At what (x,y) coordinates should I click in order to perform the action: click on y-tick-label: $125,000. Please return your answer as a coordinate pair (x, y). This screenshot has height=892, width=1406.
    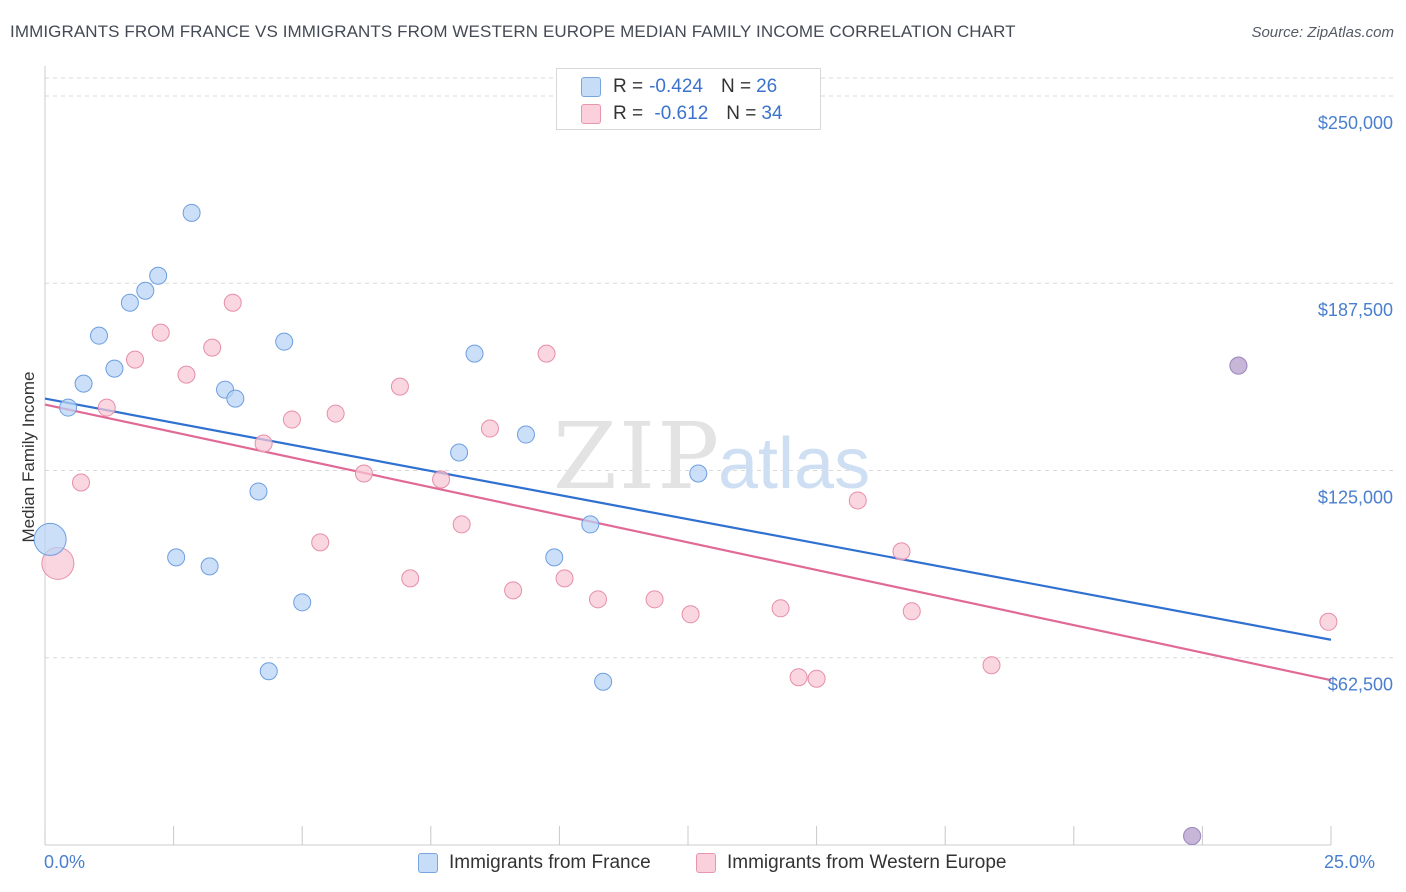
    Looking at the image, I should click on (1355, 497).